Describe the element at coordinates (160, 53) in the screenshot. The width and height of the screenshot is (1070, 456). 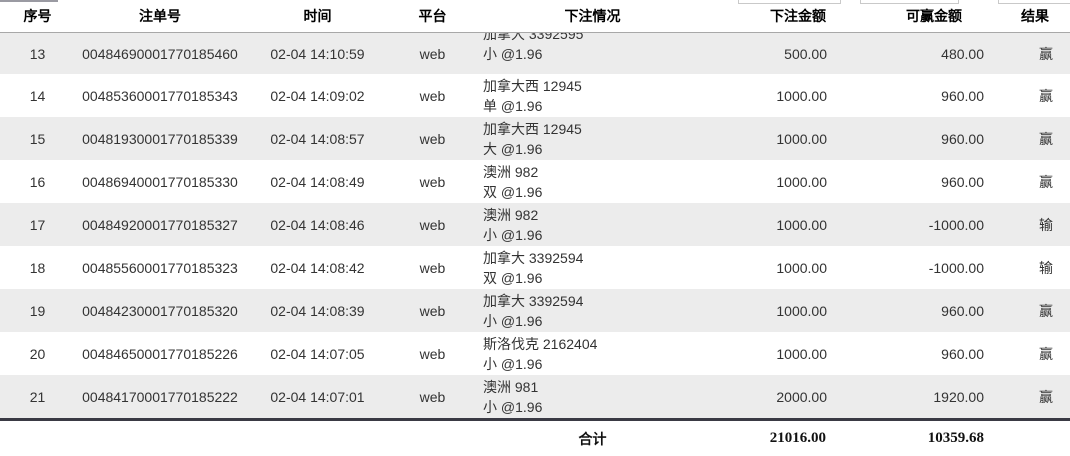
I see `bet-id-cell: 00484690001770185460` at that location.